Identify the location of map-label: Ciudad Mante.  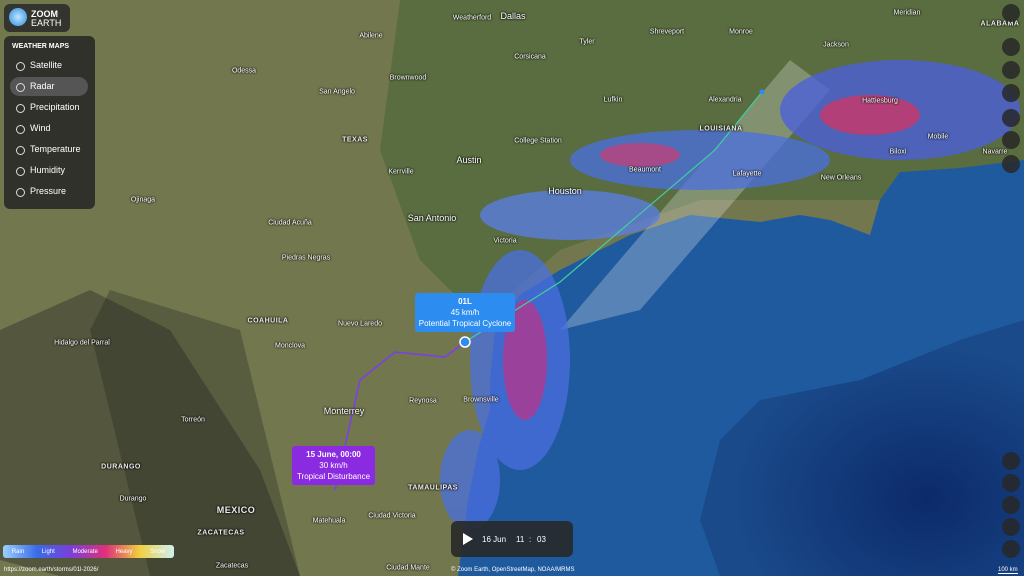
(408, 568).